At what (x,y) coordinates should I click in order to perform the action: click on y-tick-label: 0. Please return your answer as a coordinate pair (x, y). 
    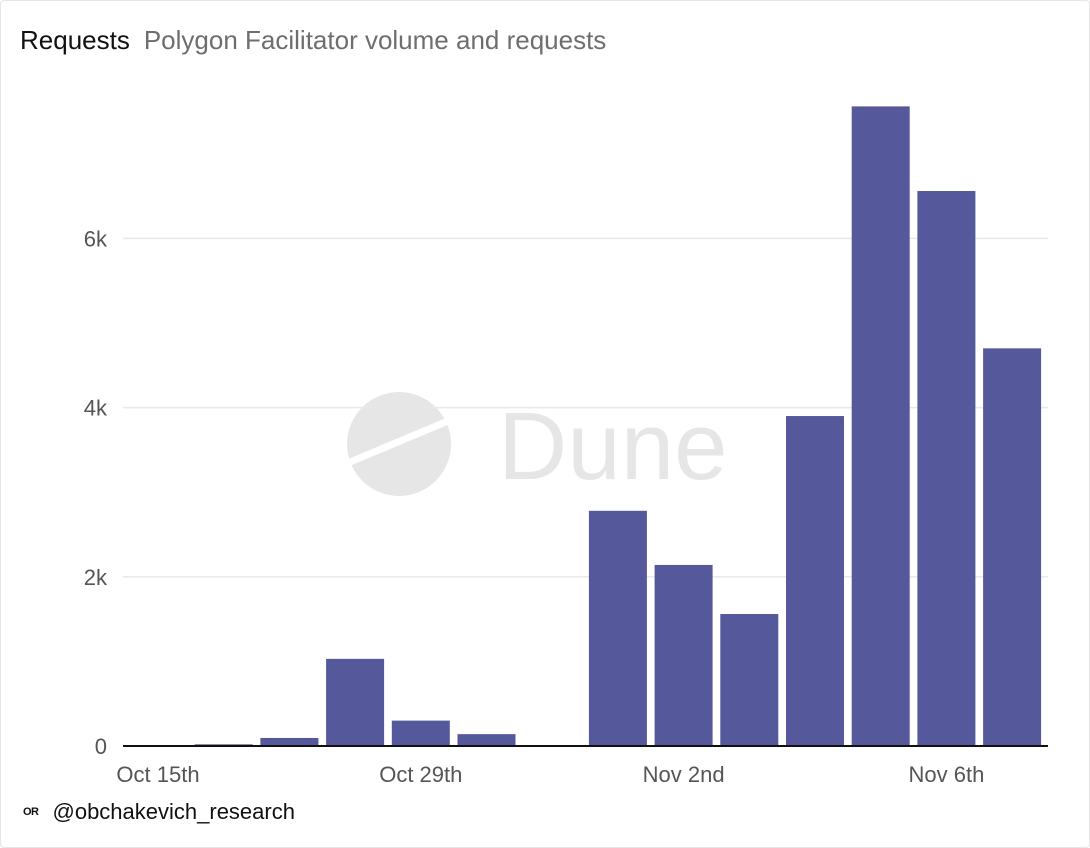
    Looking at the image, I should click on (101, 746).